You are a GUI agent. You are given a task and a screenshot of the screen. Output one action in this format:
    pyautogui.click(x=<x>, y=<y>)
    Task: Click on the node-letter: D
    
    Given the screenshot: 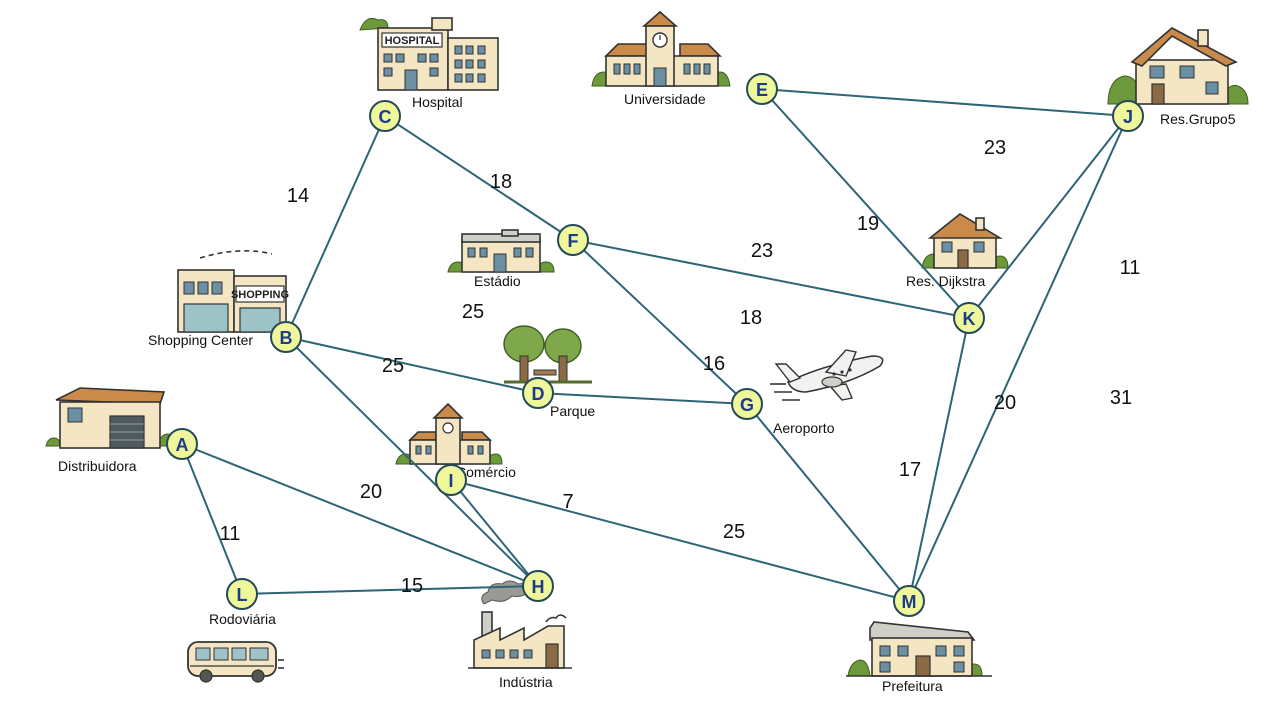 What is the action you would take?
    pyautogui.click(x=538, y=394)
    